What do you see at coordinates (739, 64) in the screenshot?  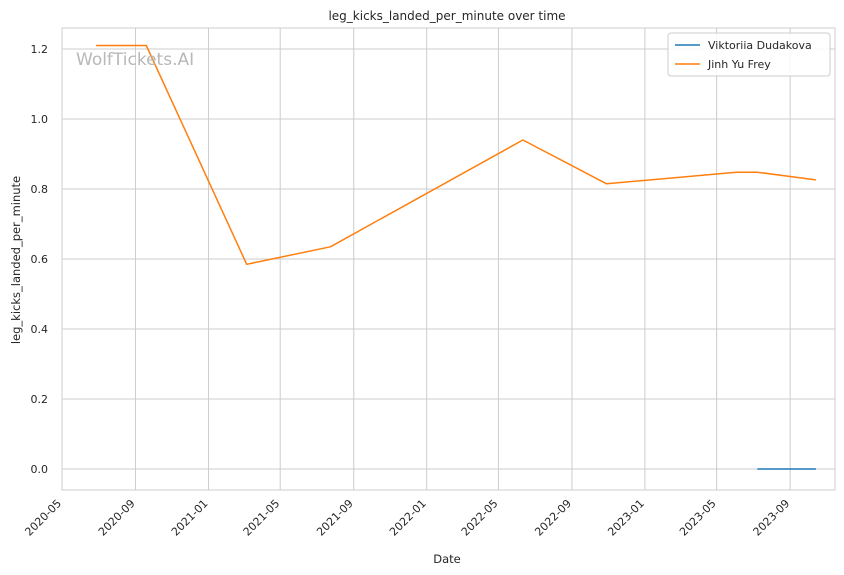 I see `legend-label-jinh-yu-frey: Jinh Yu Frey` at bounding box center [739, 64].